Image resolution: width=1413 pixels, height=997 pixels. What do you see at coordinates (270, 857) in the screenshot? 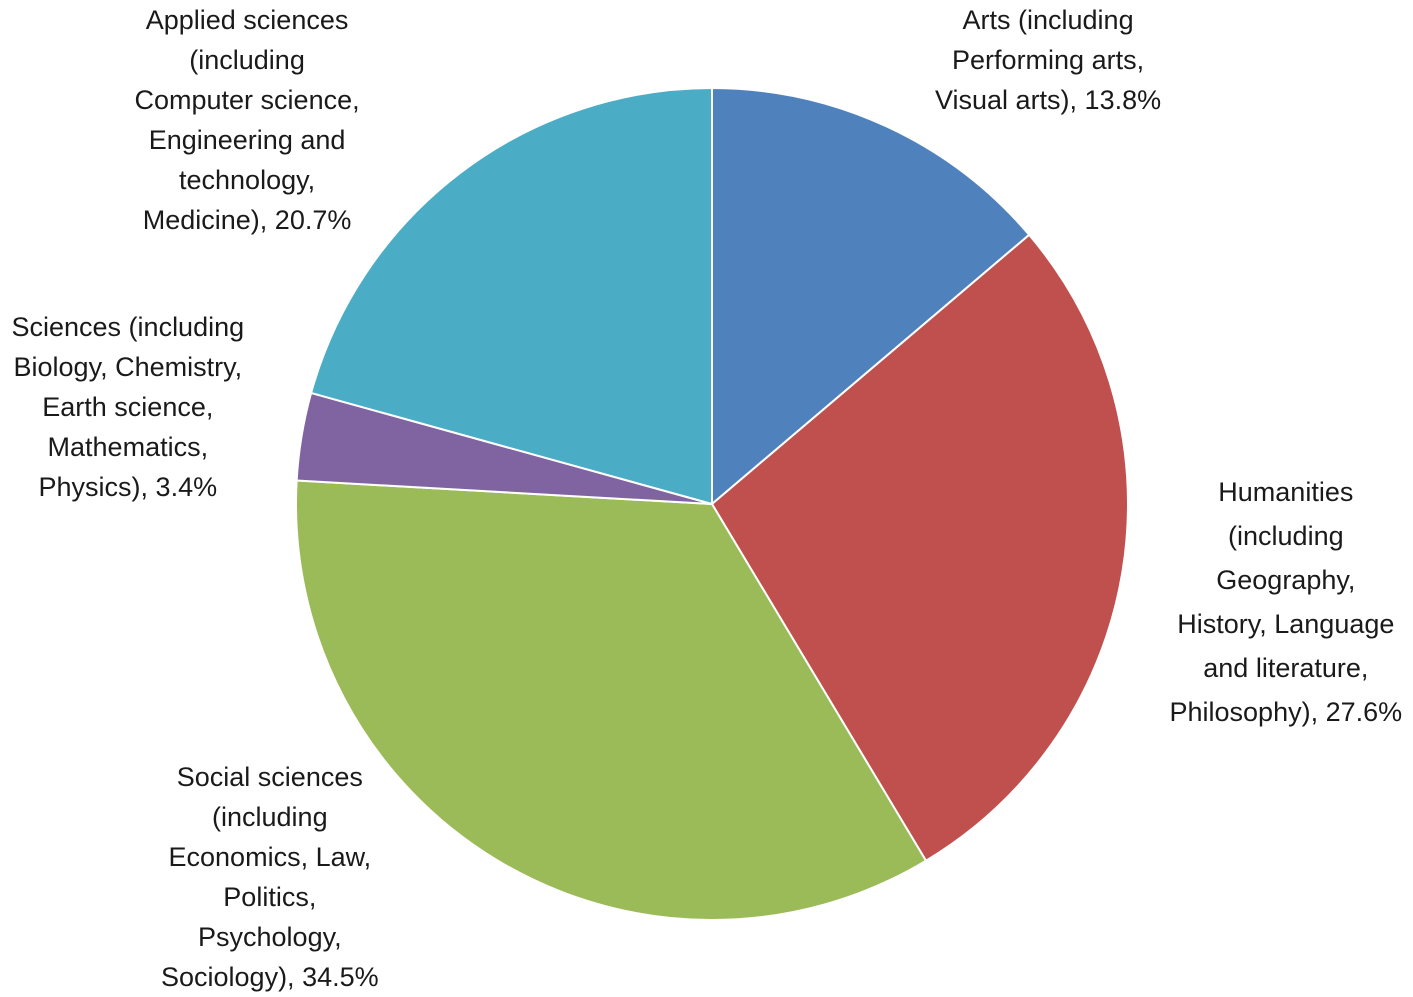
I see `slice-label-line: Economics, Law,` at bounding box center [270, 857].